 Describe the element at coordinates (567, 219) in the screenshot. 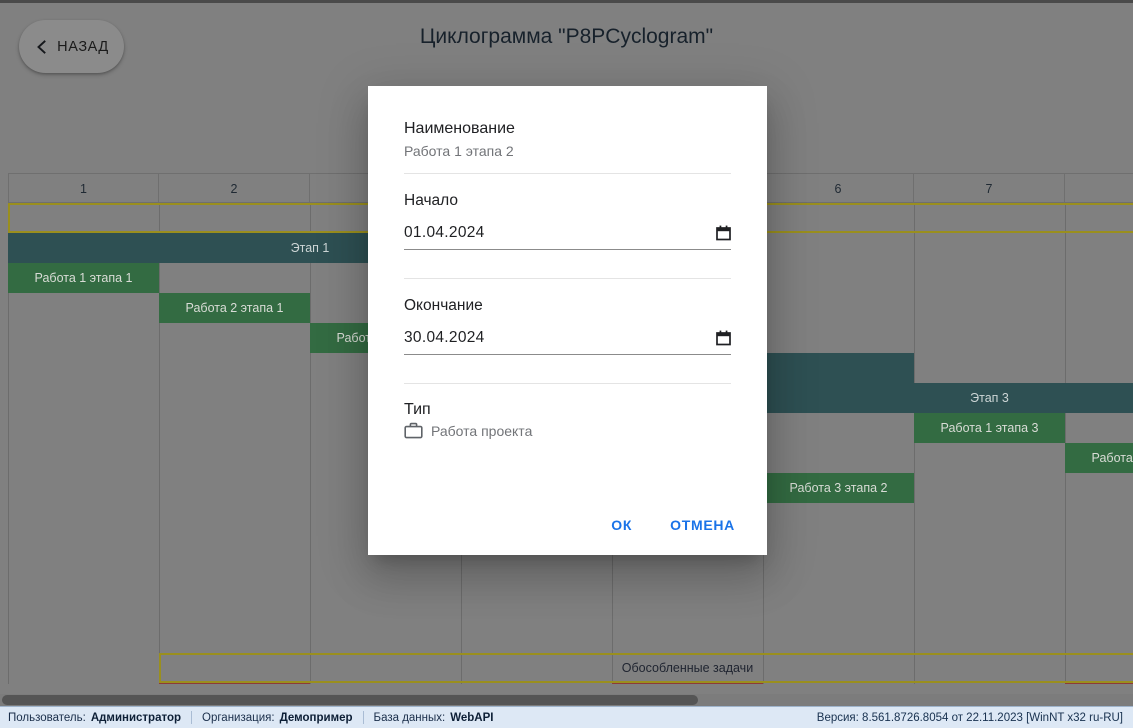

I see `field-start: Начало 01.04.2024` at that location.